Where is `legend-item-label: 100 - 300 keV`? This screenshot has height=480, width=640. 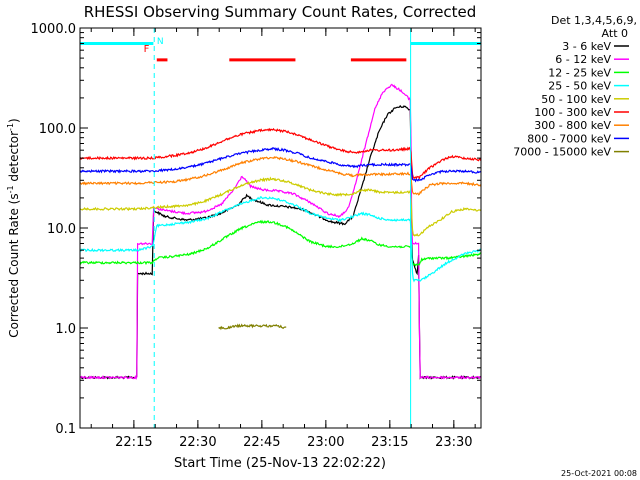
legend-item-label: 100 - 300 keV is located at coordinates (572, 112).